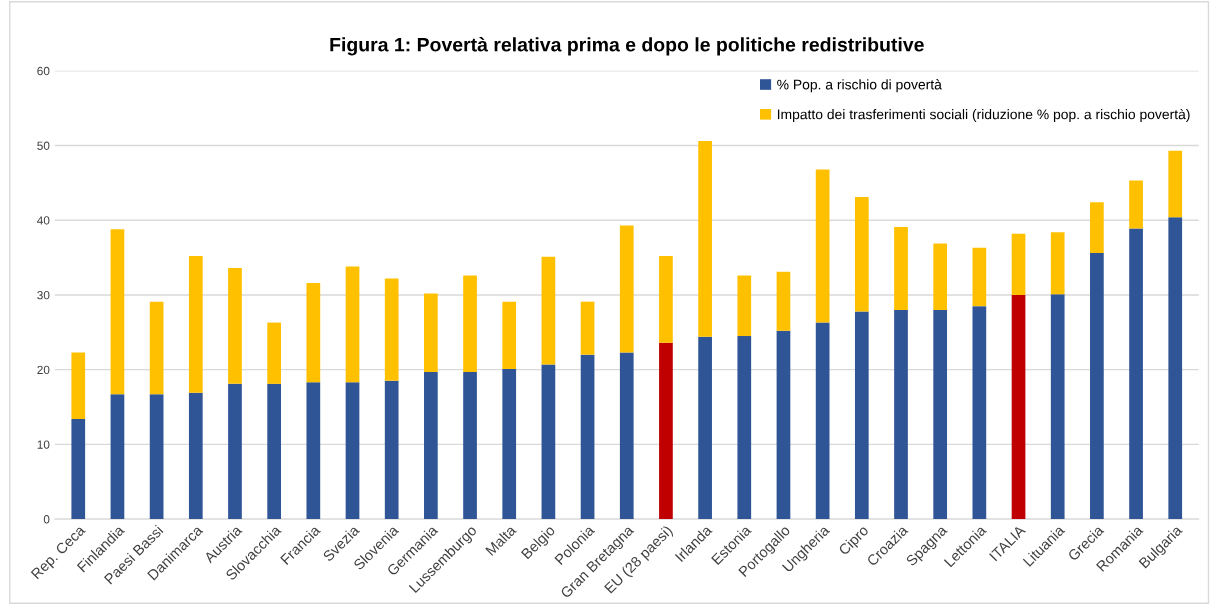  What do you see at coordinates (627, 46) in the screenshot?
I see `chart-title: Figura 1: Povertà relativa prima e dopo le politiche redistributive` at bounding box center [627, 46].